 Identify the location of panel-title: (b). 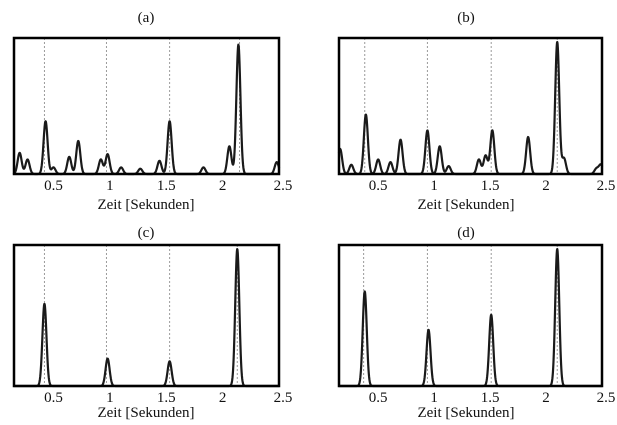
(466, 18).